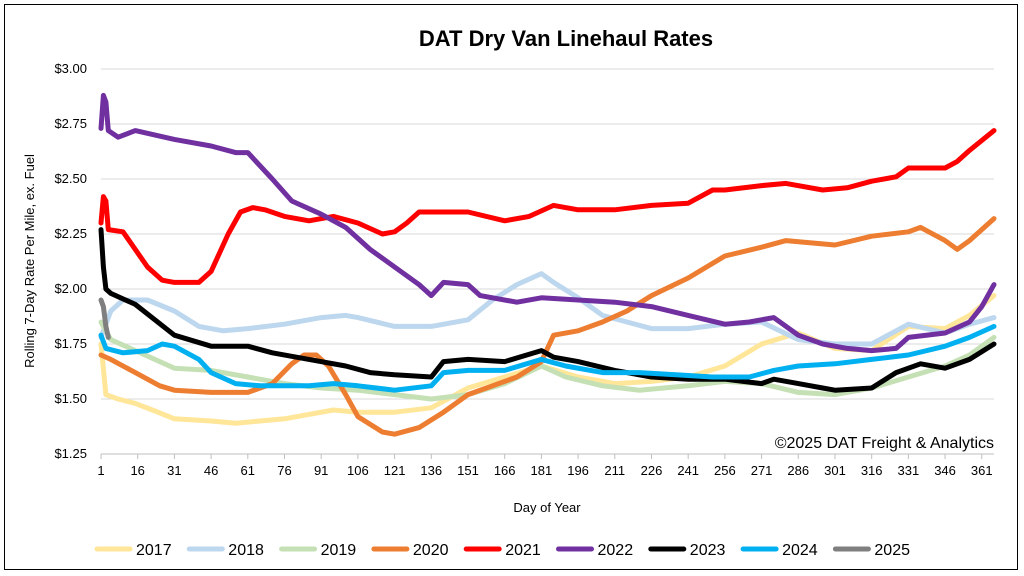 The height and width of the screenshot is (576, 1024). I want to click on y-tick-label: $1.25, so click(70, 453).